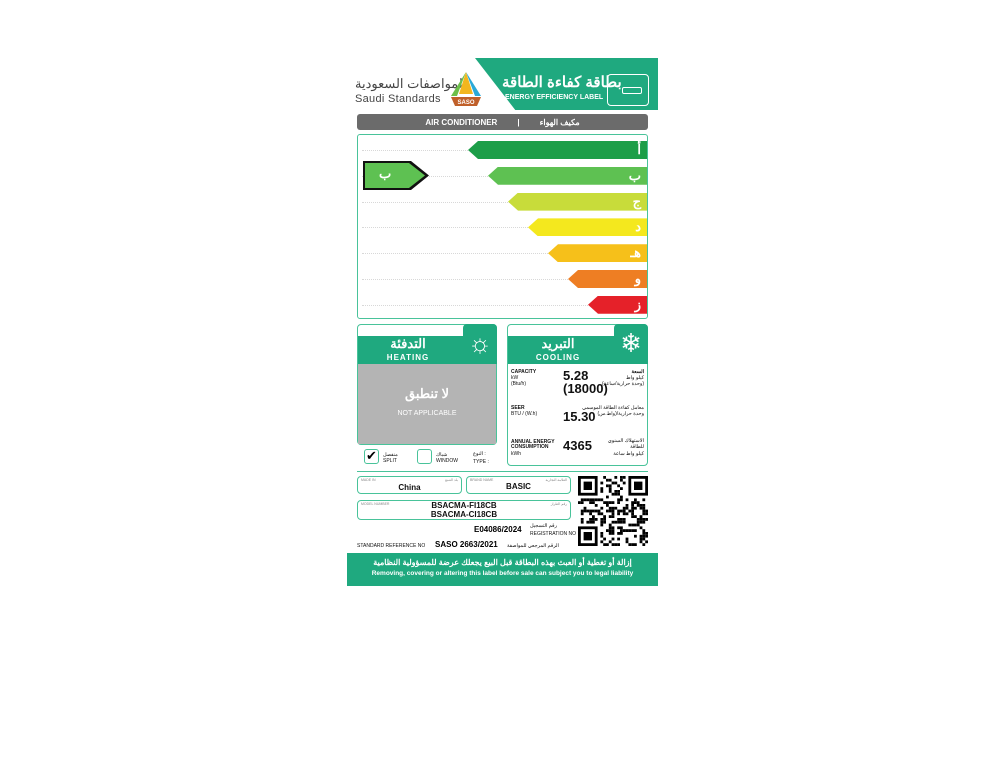 This screenshot has width=1000, height=779. What do you see at coordinates (620, 414) in the screenshot?
I see `seer-unit-ar: وحدة حرارية/(واط.س)` at bounding box center [620, 414].